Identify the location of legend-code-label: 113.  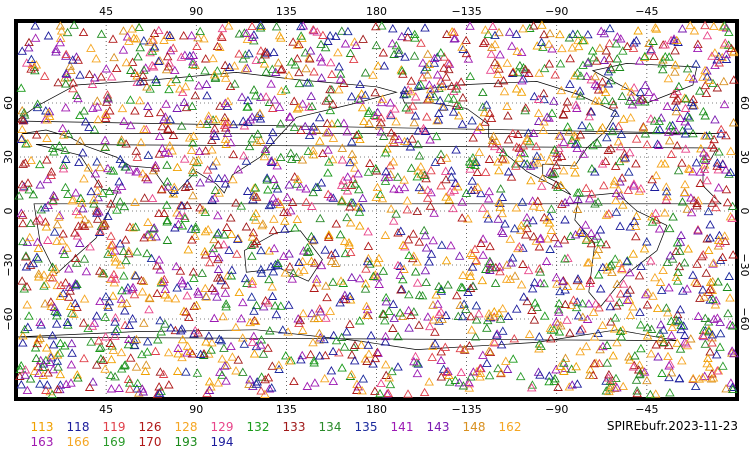
(42, 427).